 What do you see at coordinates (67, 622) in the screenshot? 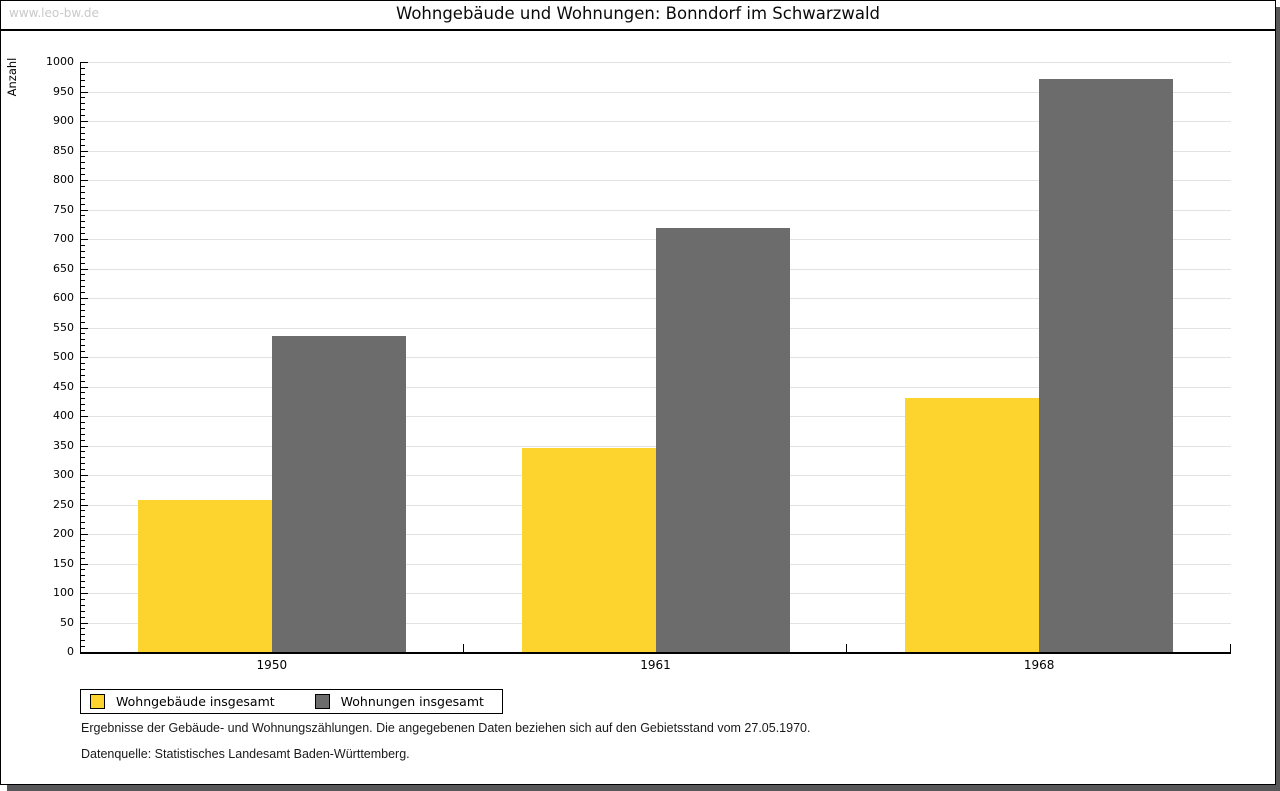
I see `y-tick-label: 50` at bounding box center [67, 622].